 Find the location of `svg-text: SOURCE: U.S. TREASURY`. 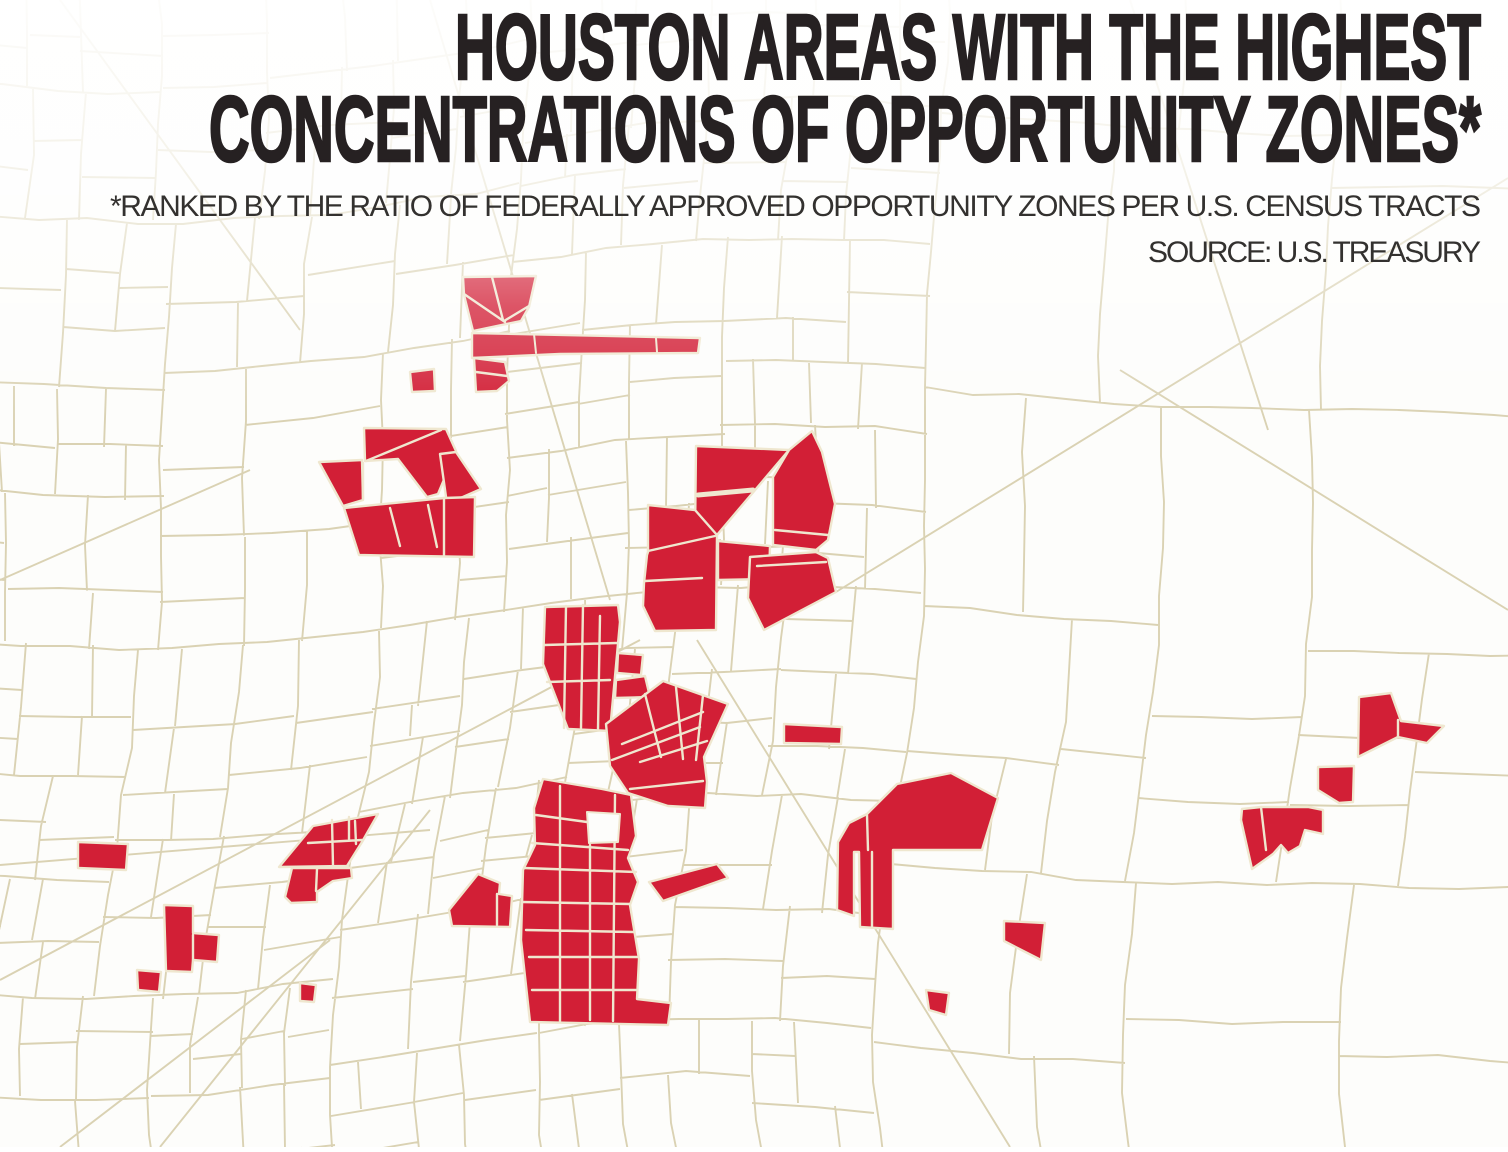

svg-text: SOURCE: U.S. TREASURY is located at coordinates (1314, 252).